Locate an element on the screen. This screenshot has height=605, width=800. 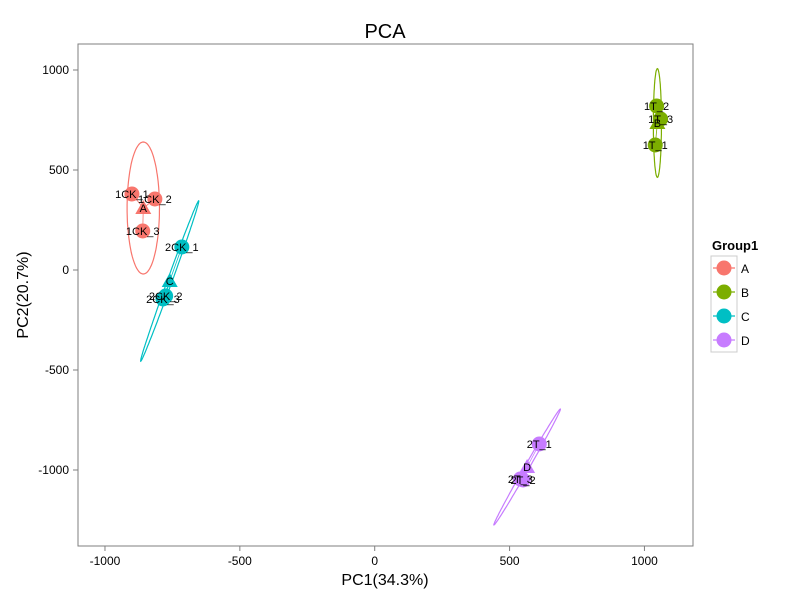
centroid-A is located at coordinates (143, 207).